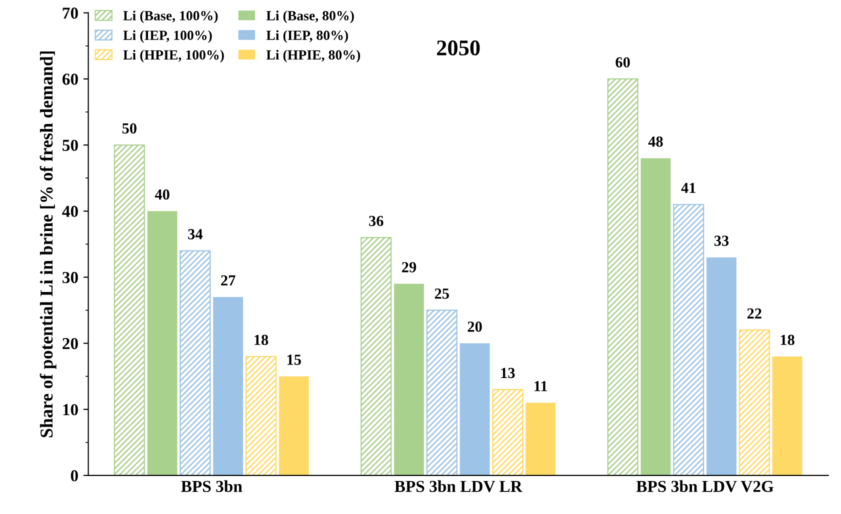  I want to click on data-label: 40, so click(162, 194).